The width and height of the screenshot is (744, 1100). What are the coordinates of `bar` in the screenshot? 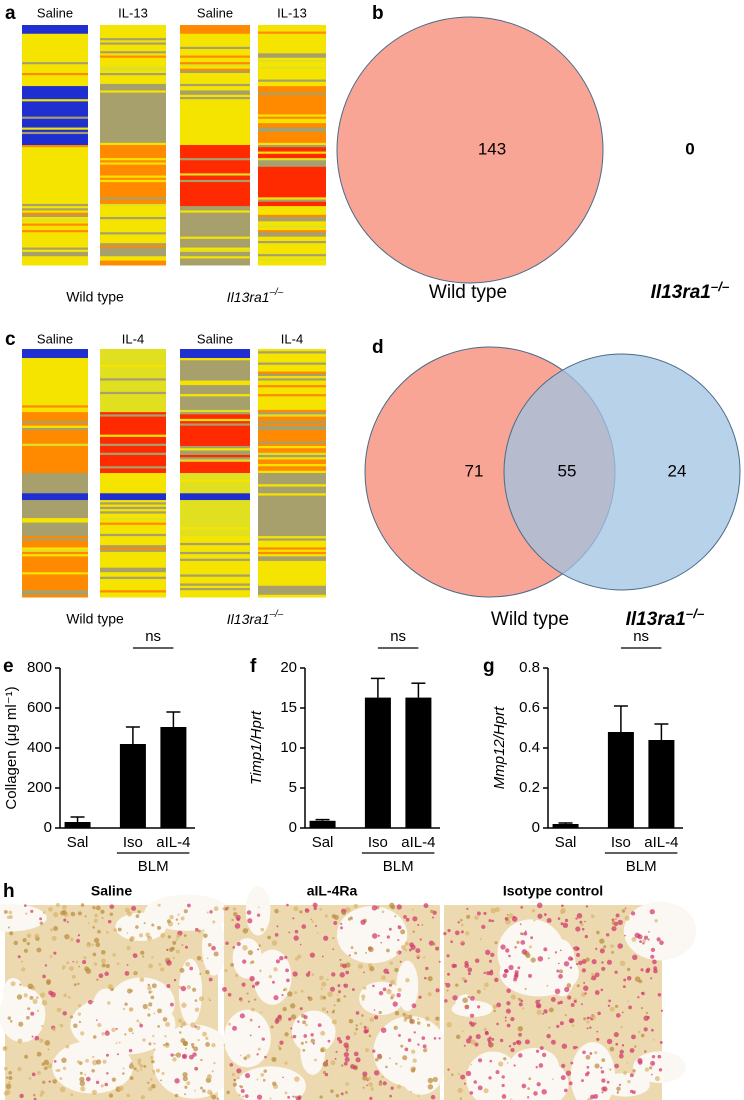 It's located at (565, 826).